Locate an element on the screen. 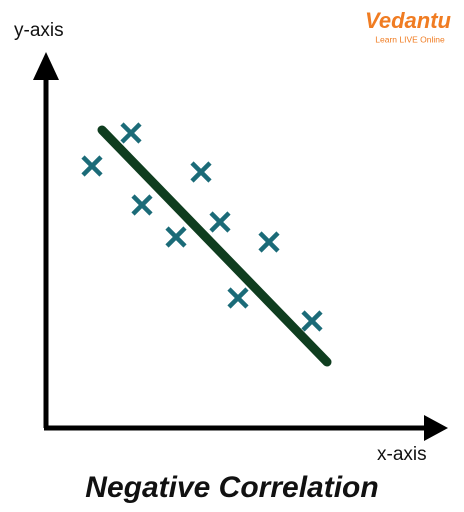 Image resolution: width=464 pixels, height=512 pixels. logo-tagline: Learn LIVE Online is located at coordinates (410, 39).